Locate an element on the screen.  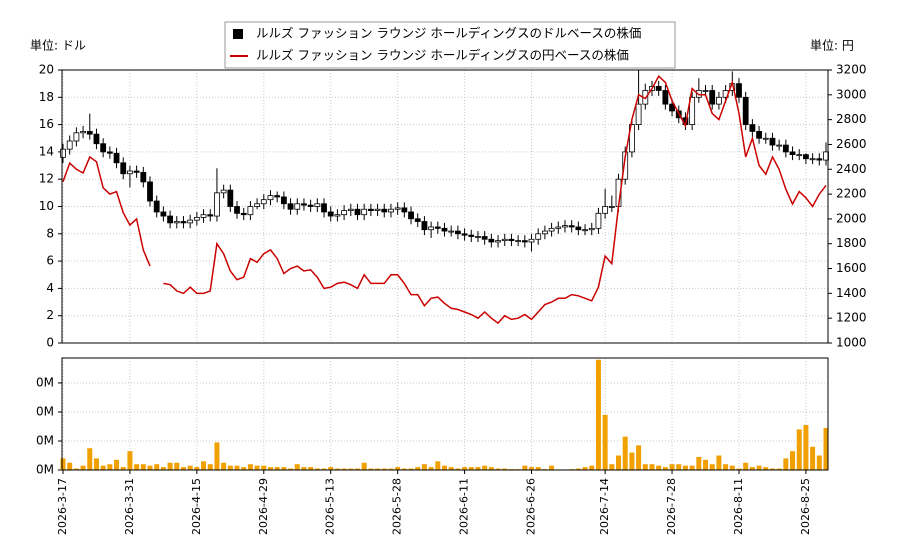
y2-tick-label: 1200 is located at coordinates (851, 318).